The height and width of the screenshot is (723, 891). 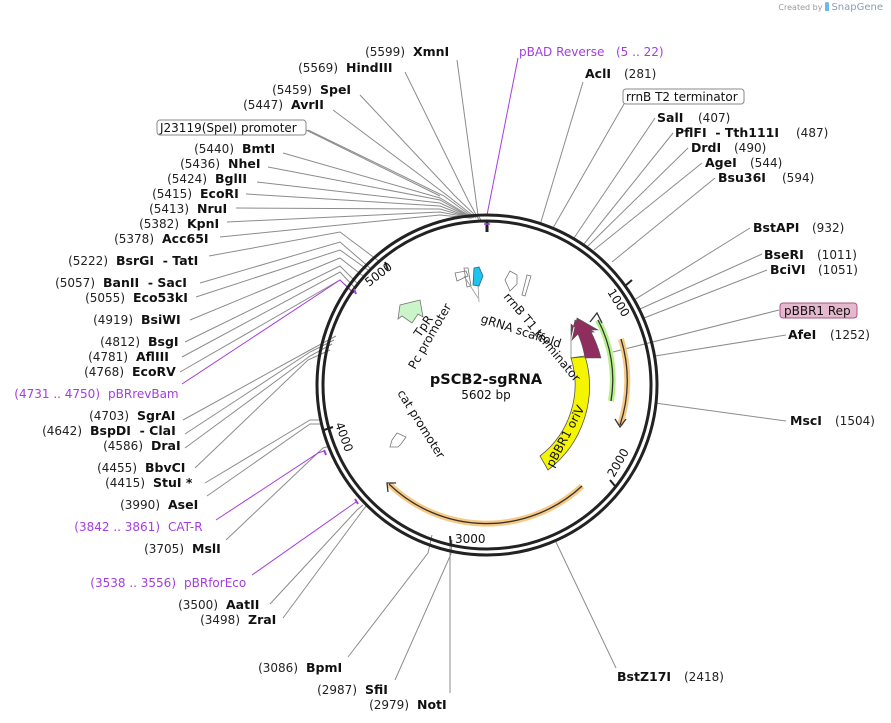 What do you see at coordinates (278, 668) in the screenshot?
I see `svg-text: (3086)` at bounding box center [278, 668].